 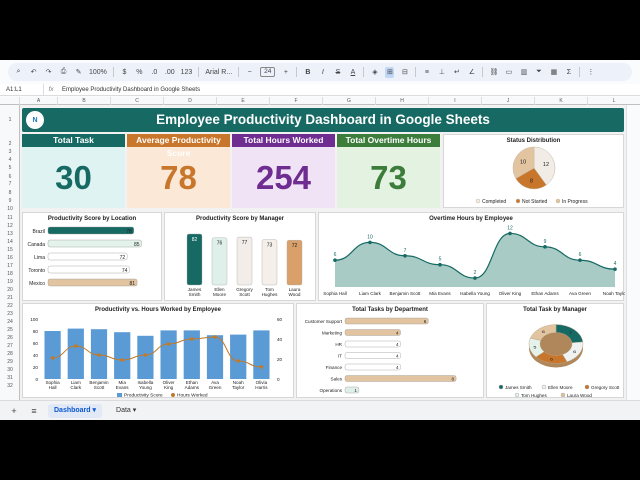 I want to click on column-header-cell: G, so click(x=349, y=101).